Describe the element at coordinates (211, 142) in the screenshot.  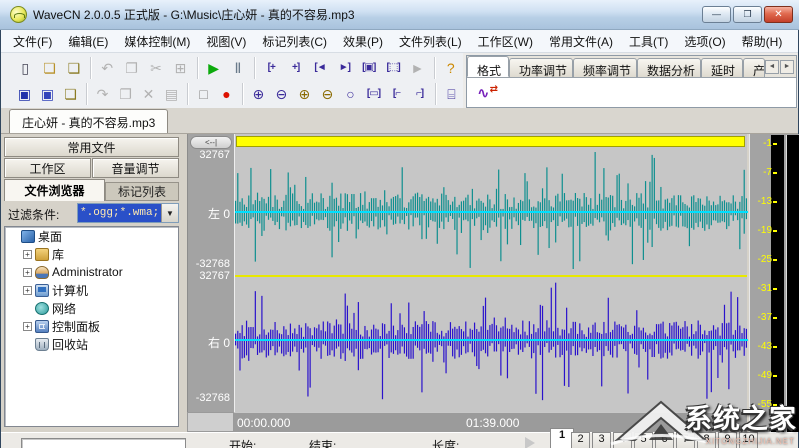
I see `scroll-left-button: <--|` at that location.